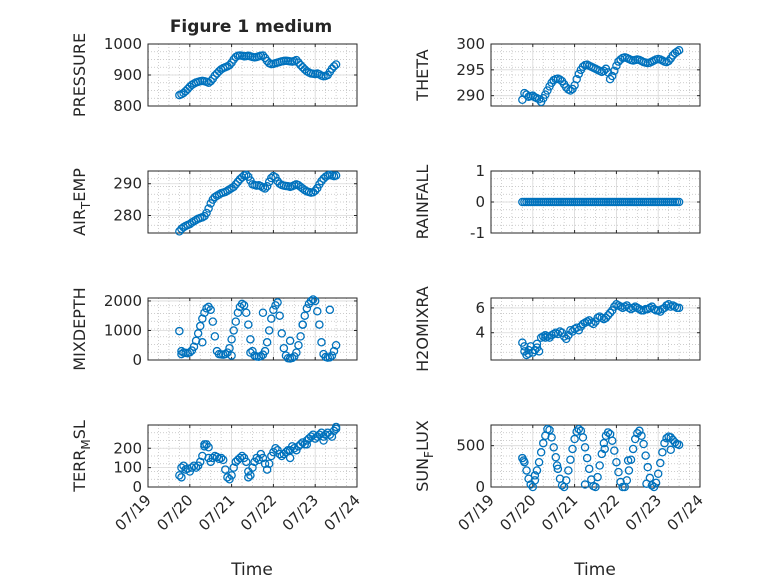  Describe the element at coordinates (127, 75) in the screenshot. I see `y-tick-label: 900` at that location.